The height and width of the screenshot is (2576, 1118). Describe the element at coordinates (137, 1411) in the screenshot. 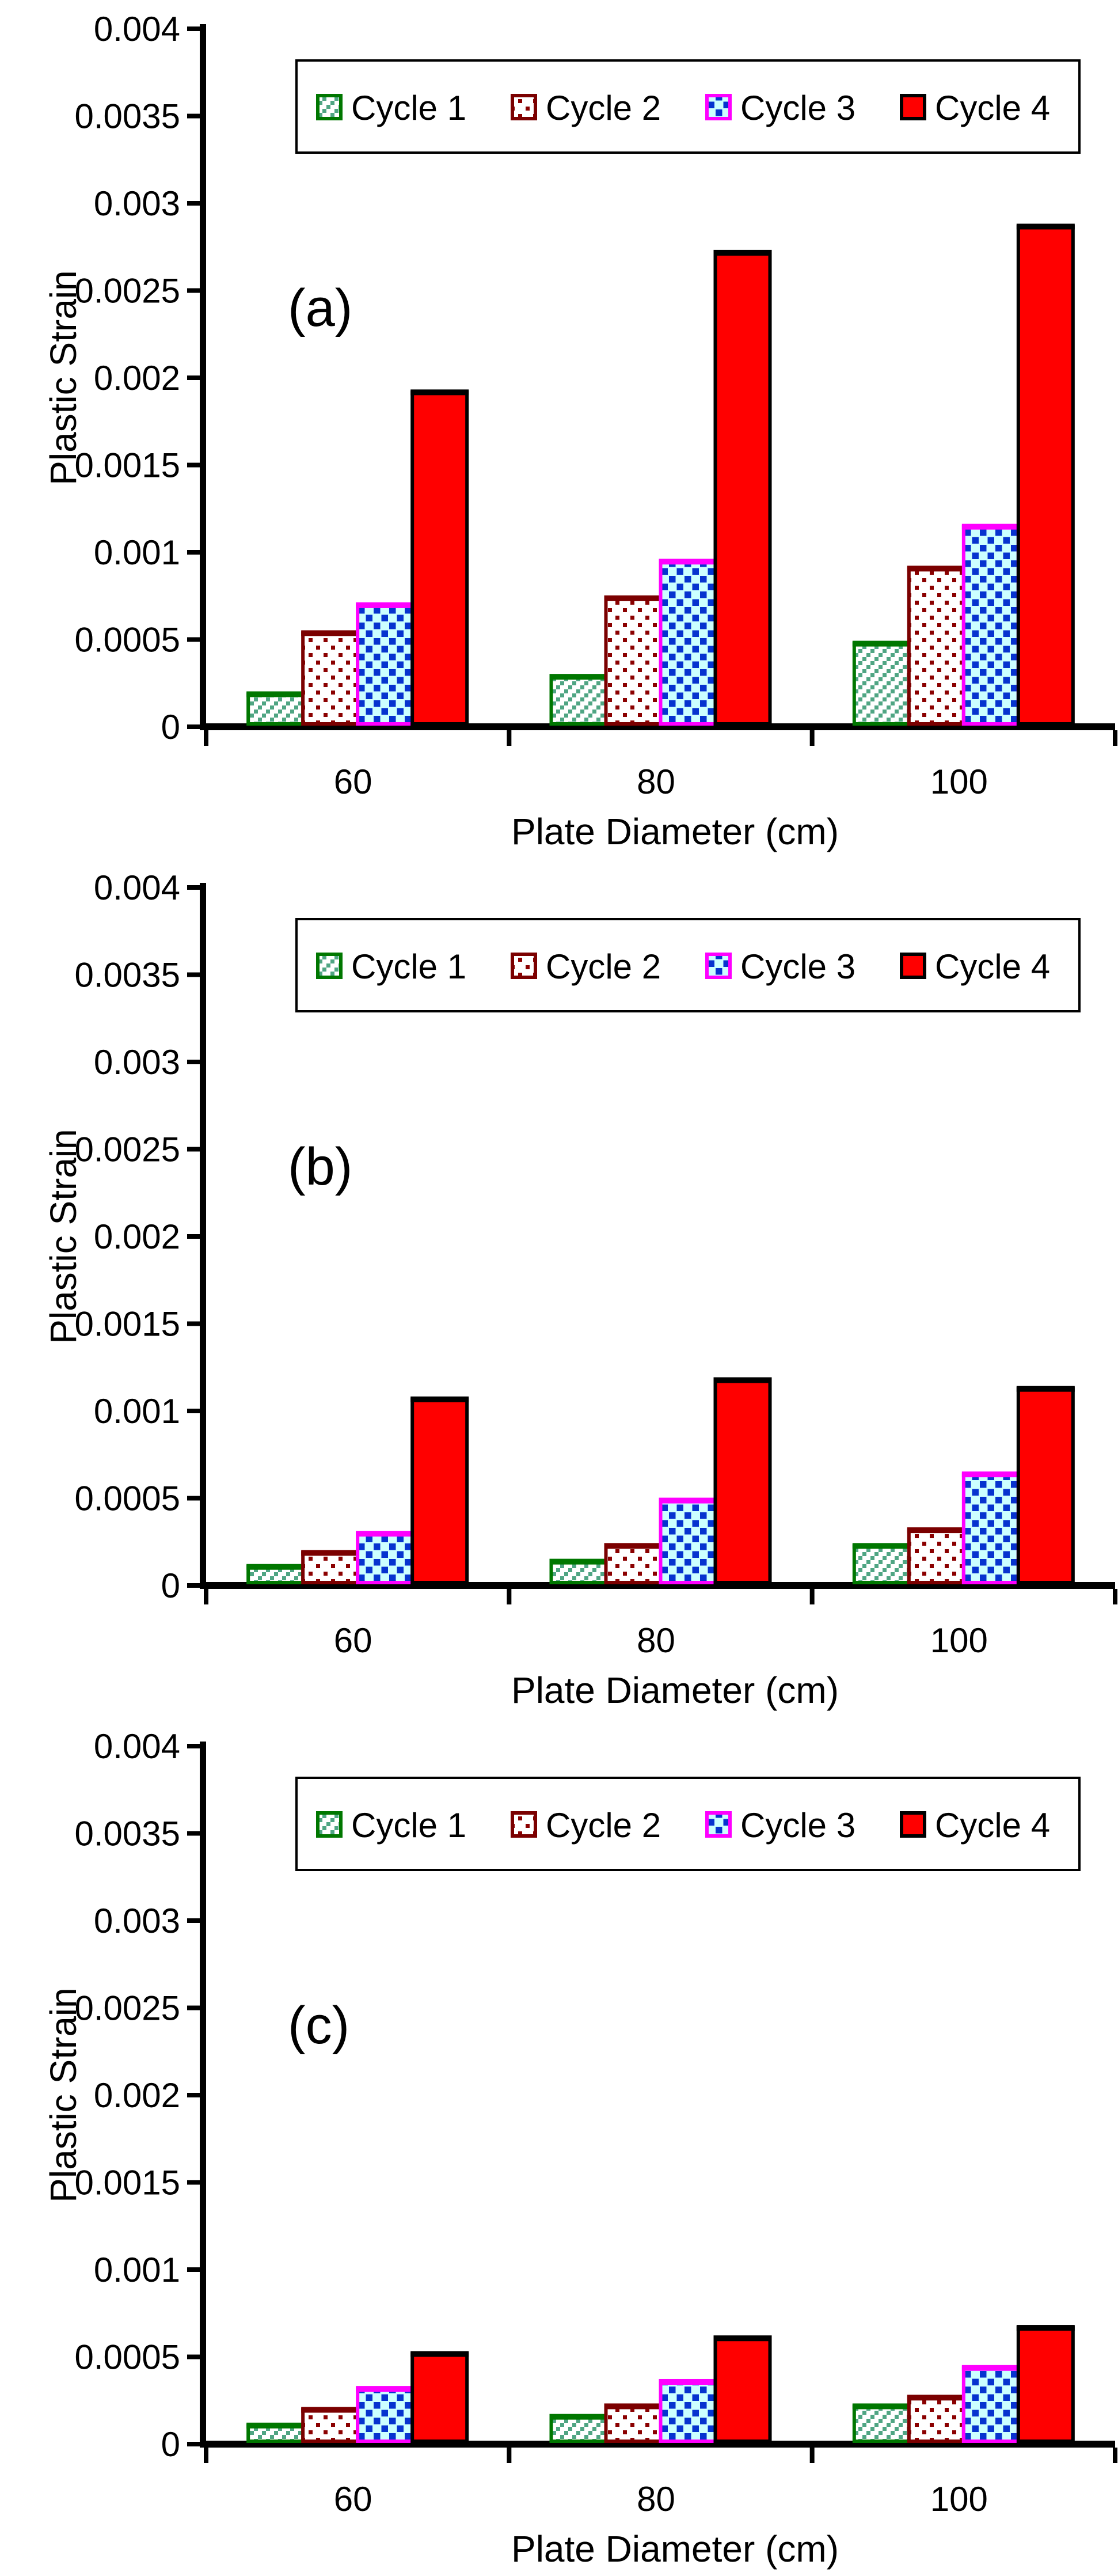

I see `y-tick-label: 0.001` at that location.